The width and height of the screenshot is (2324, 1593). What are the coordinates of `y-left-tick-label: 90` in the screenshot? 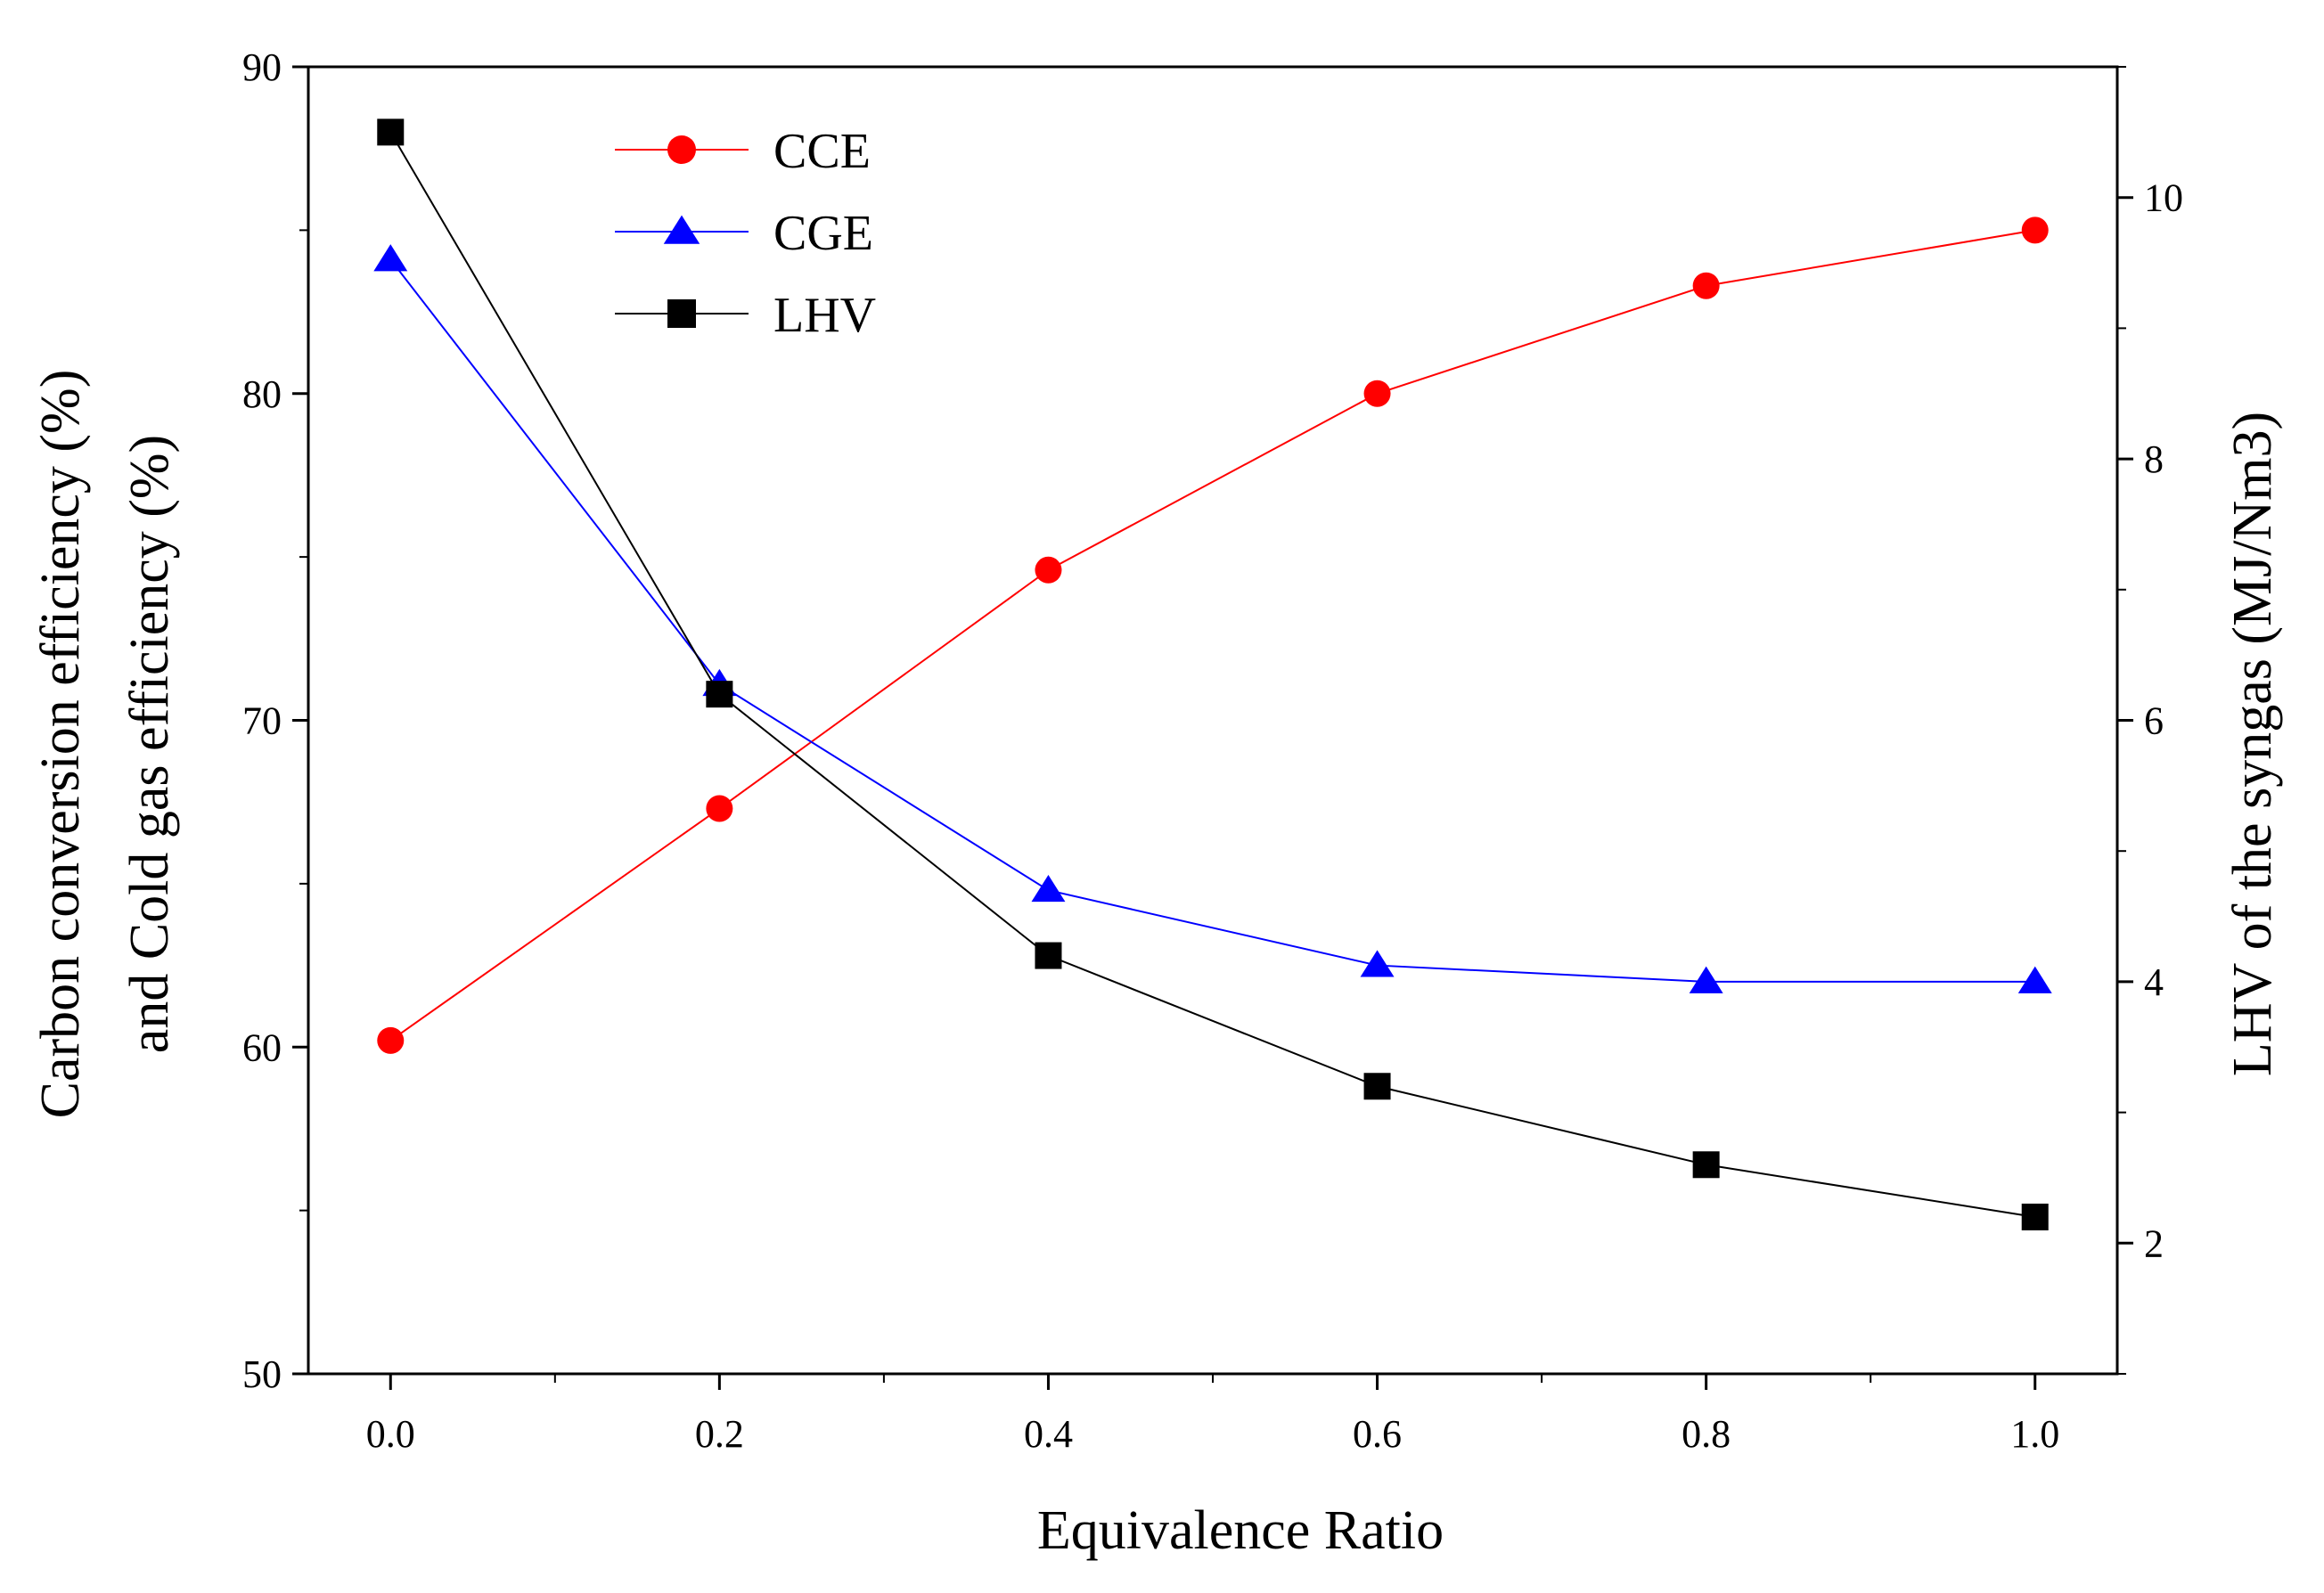 It's located at (262, 67).